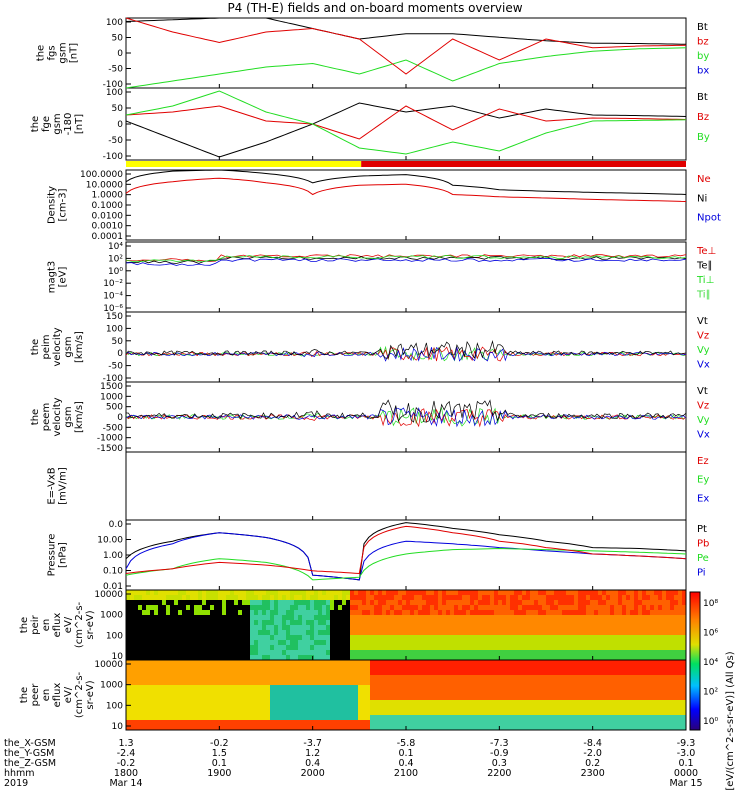 Image resolution: width=750 pixels, height=800 pixels. I want to click on legend-bt: Bt, so click(702, 27).